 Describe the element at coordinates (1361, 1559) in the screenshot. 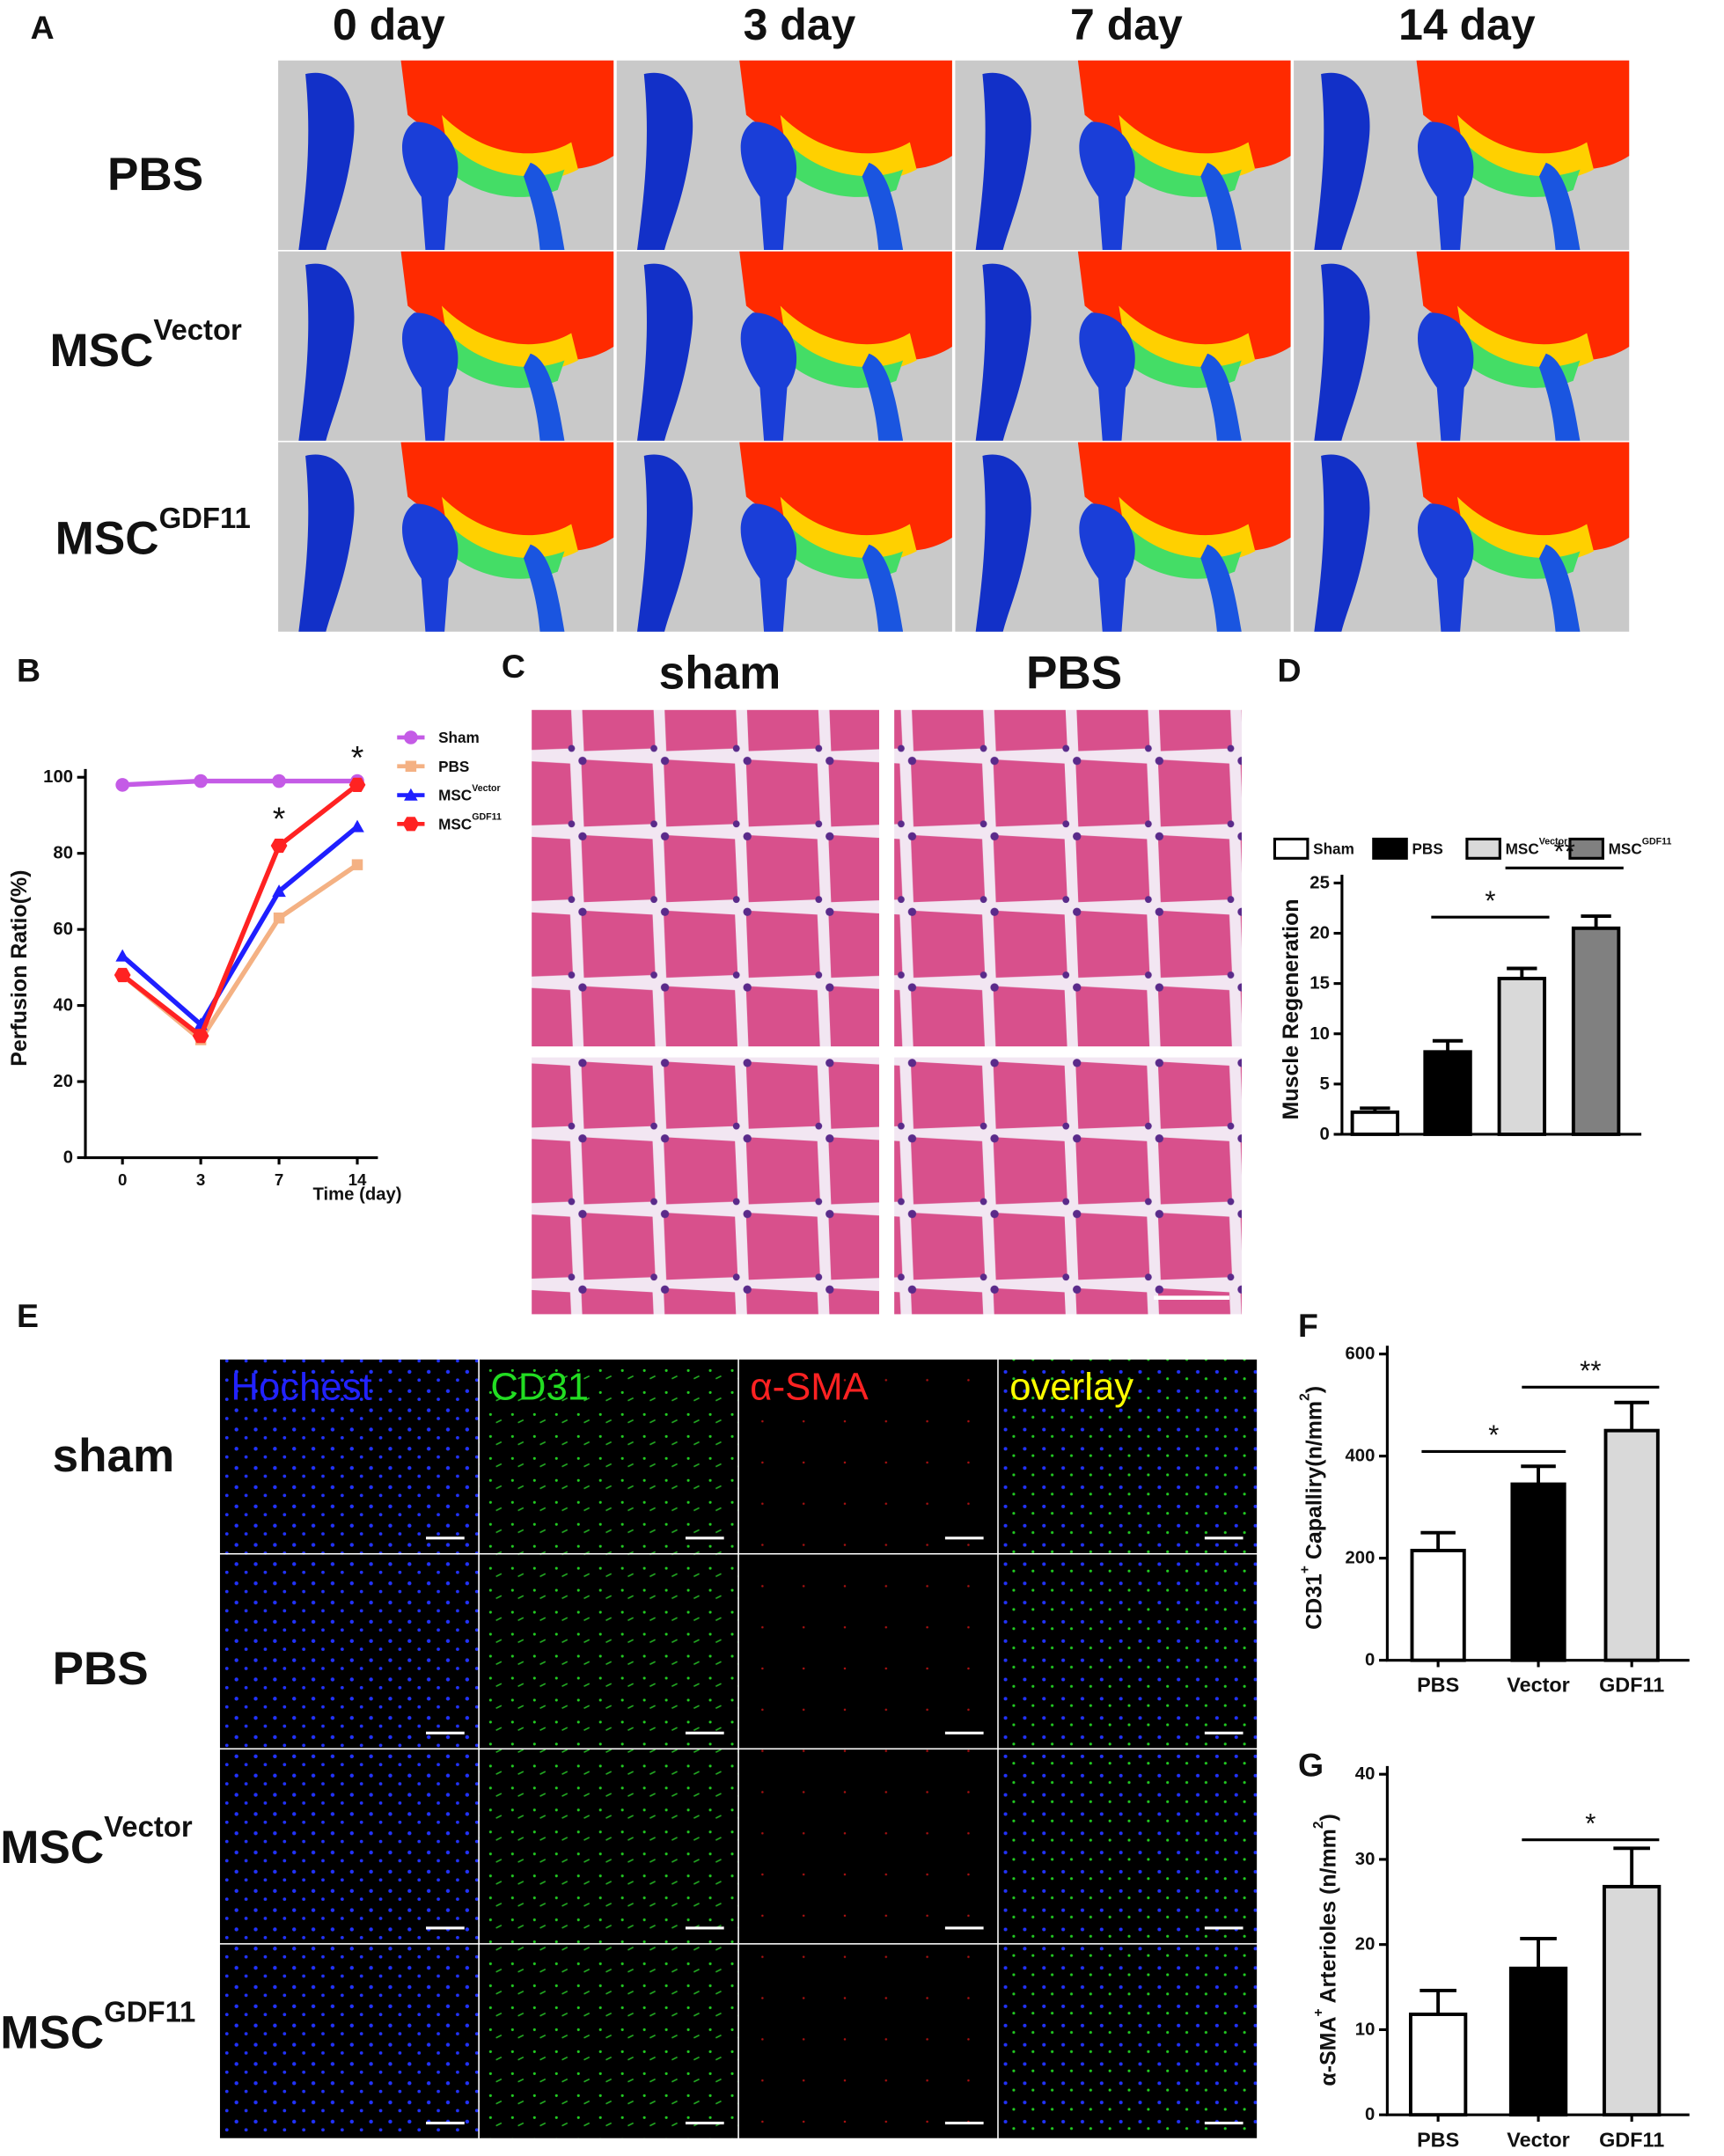

I see `y-tick-label: 200` at that location.